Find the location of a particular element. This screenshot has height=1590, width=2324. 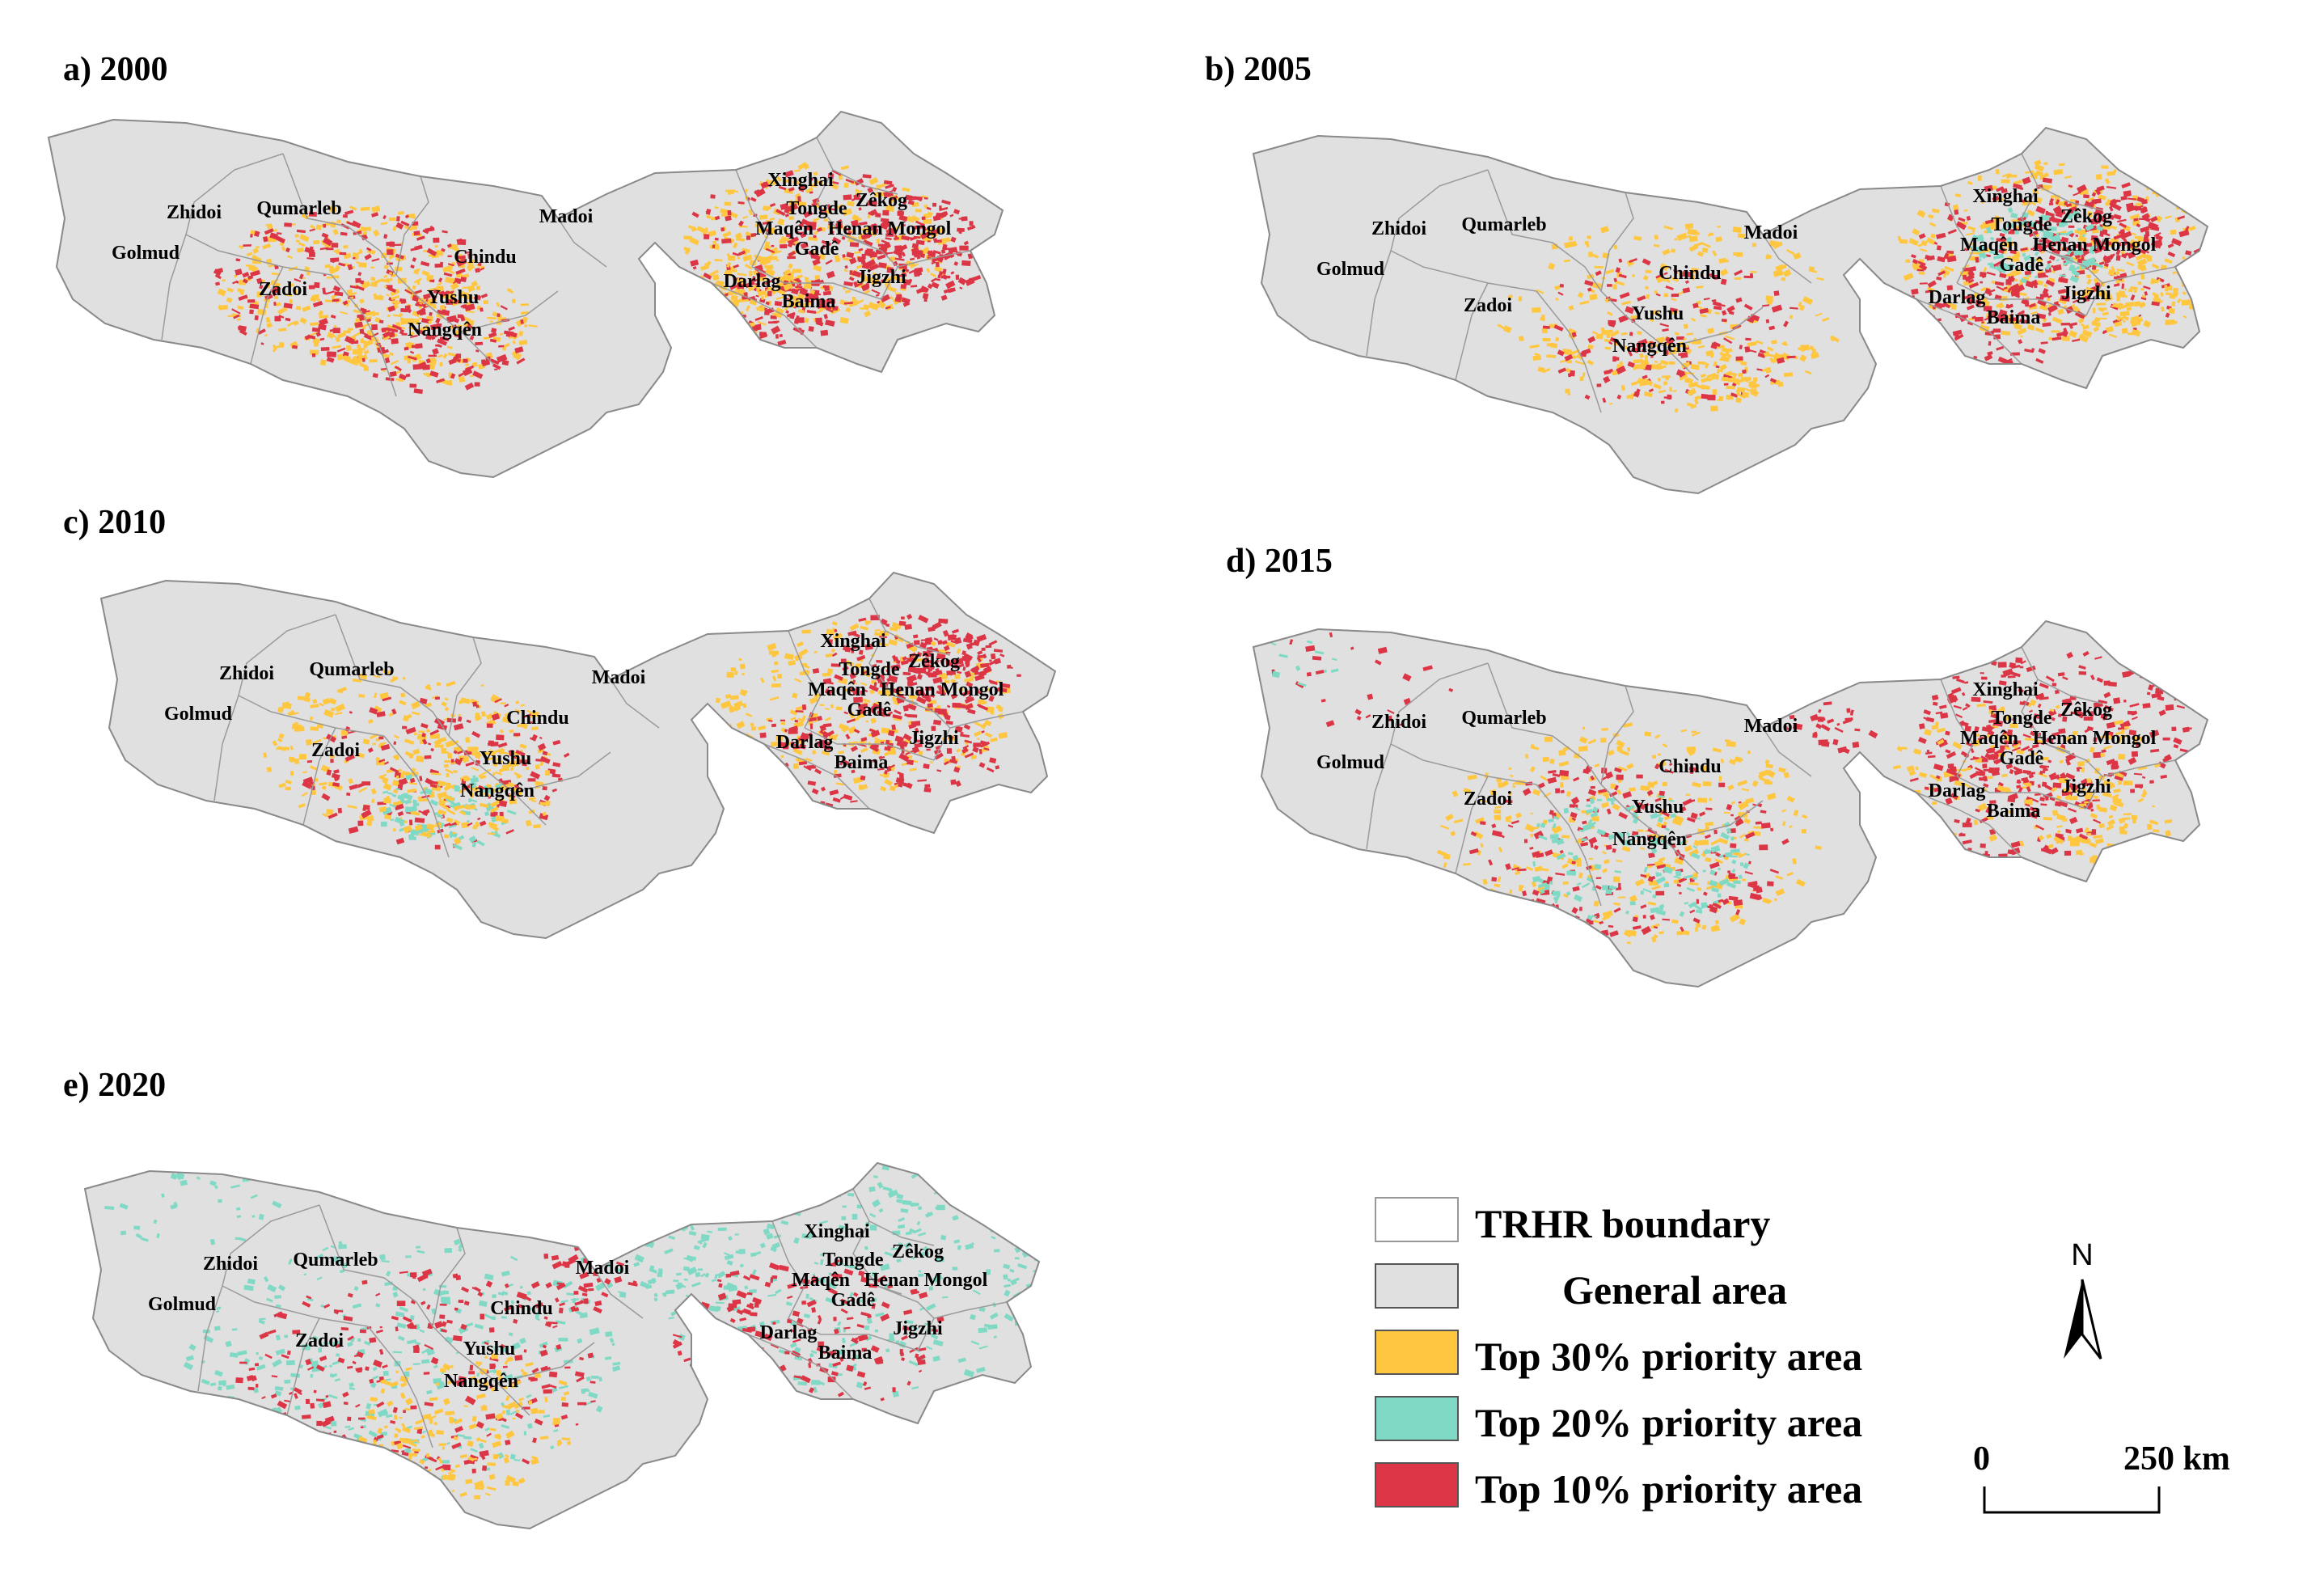

county-label: Jigzhi is located at coordinates (881, 277).